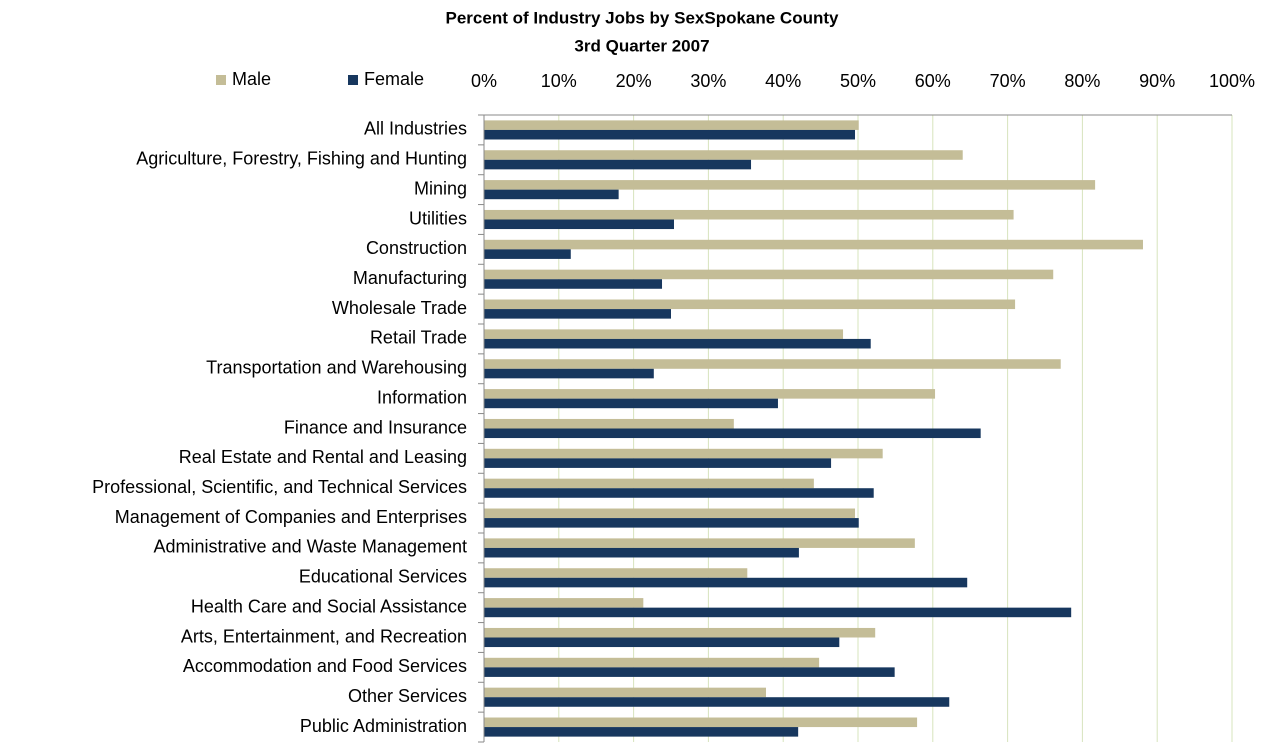 The image size is (1271, 746). I want to click on y-tick-label: Retail Trade, so click(418, 338).